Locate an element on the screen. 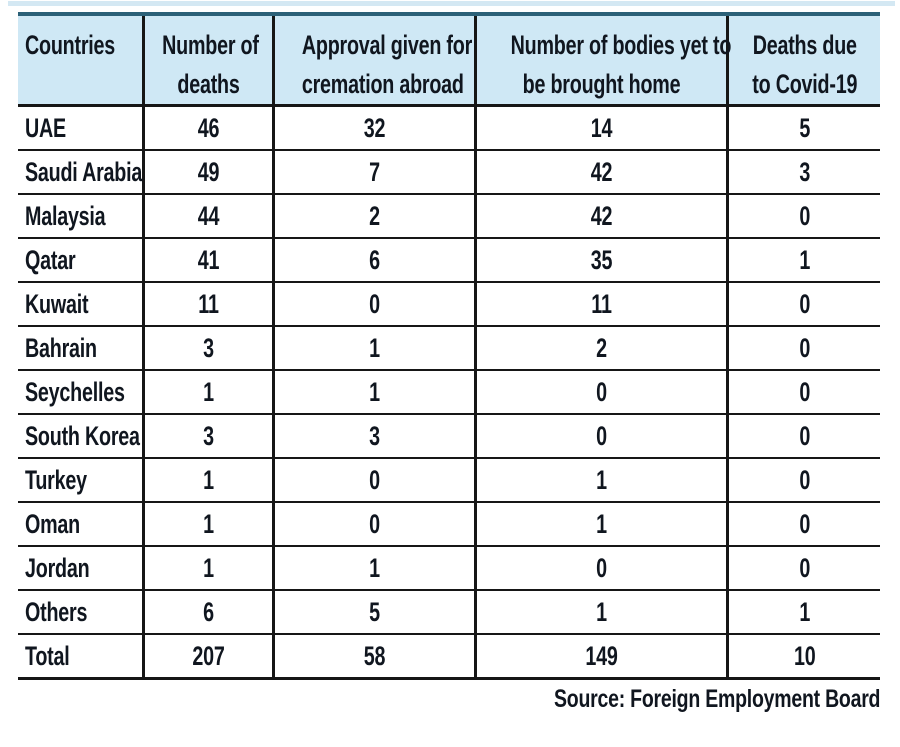 The image size is (900, 747). table-row: Saudi Arabia 49 7 42 3 is located at coordinates (449, 172).